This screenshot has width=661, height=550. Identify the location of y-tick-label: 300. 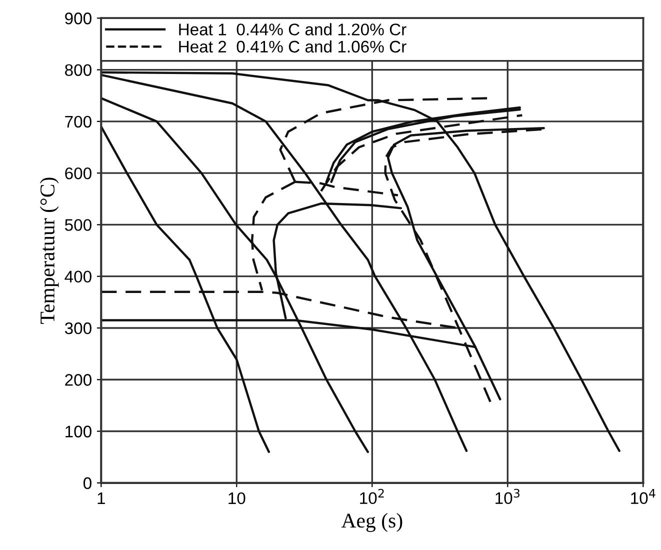
(78, 328).